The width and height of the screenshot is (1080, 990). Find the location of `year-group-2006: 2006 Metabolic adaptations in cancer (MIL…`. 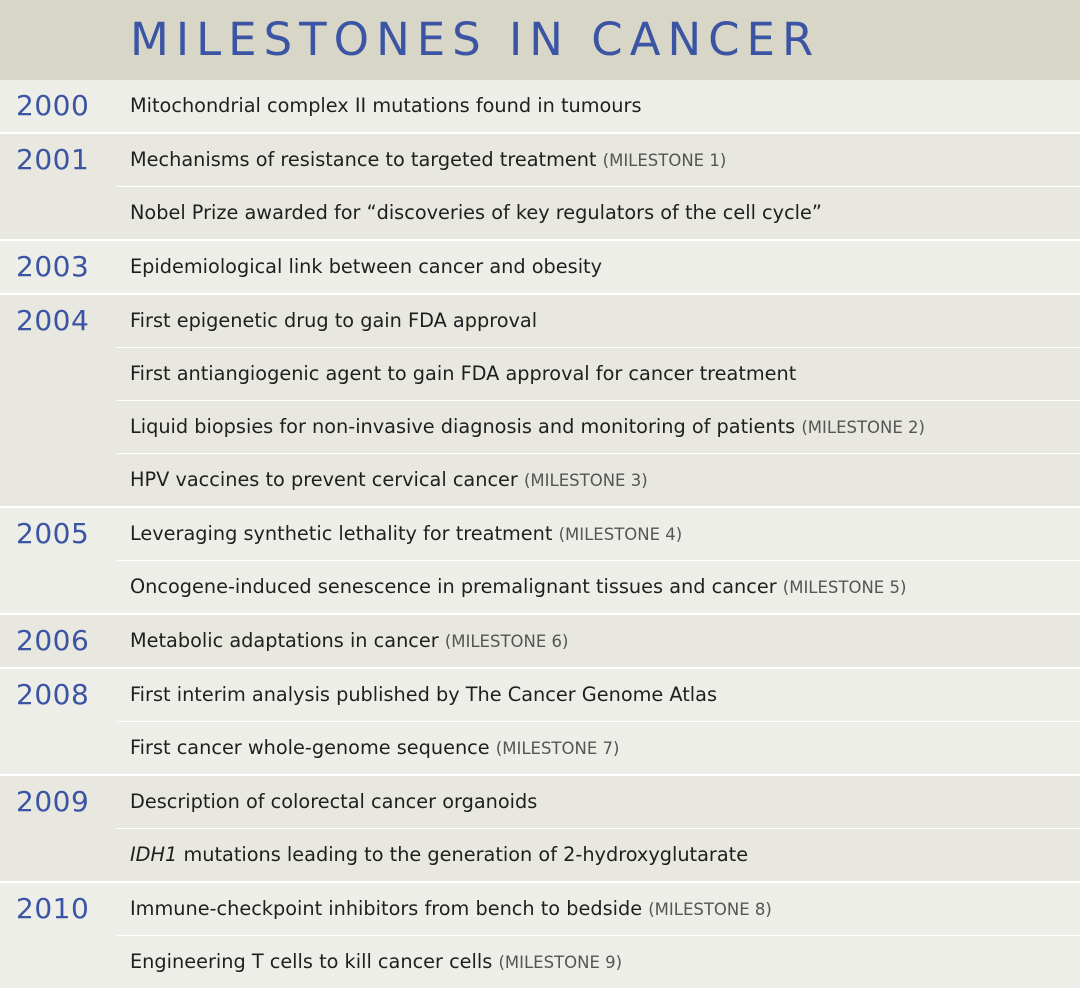

year-group-2006: 2006 Metabolic adaptations in cancer (MIL… is located at coordinates (540, 642).